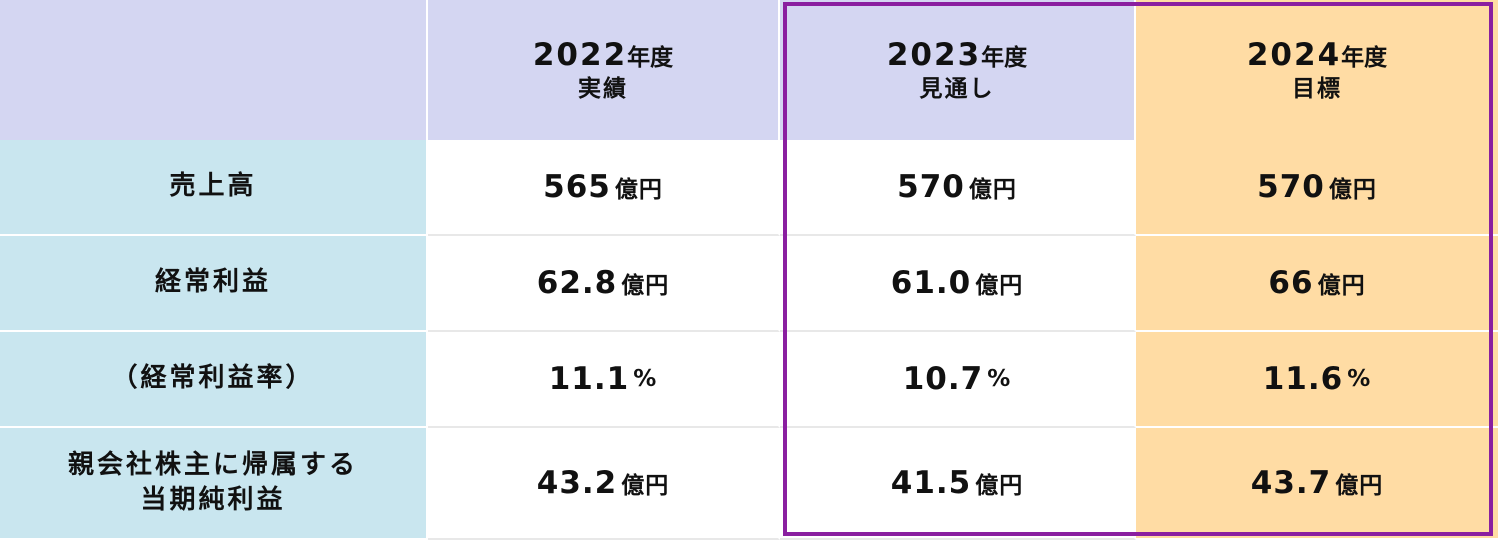 Image resolution: width=1500 pixels, height=540 pixels. I want to click on ordinary-profit-2023-value: 61.0, so click(931, 283).